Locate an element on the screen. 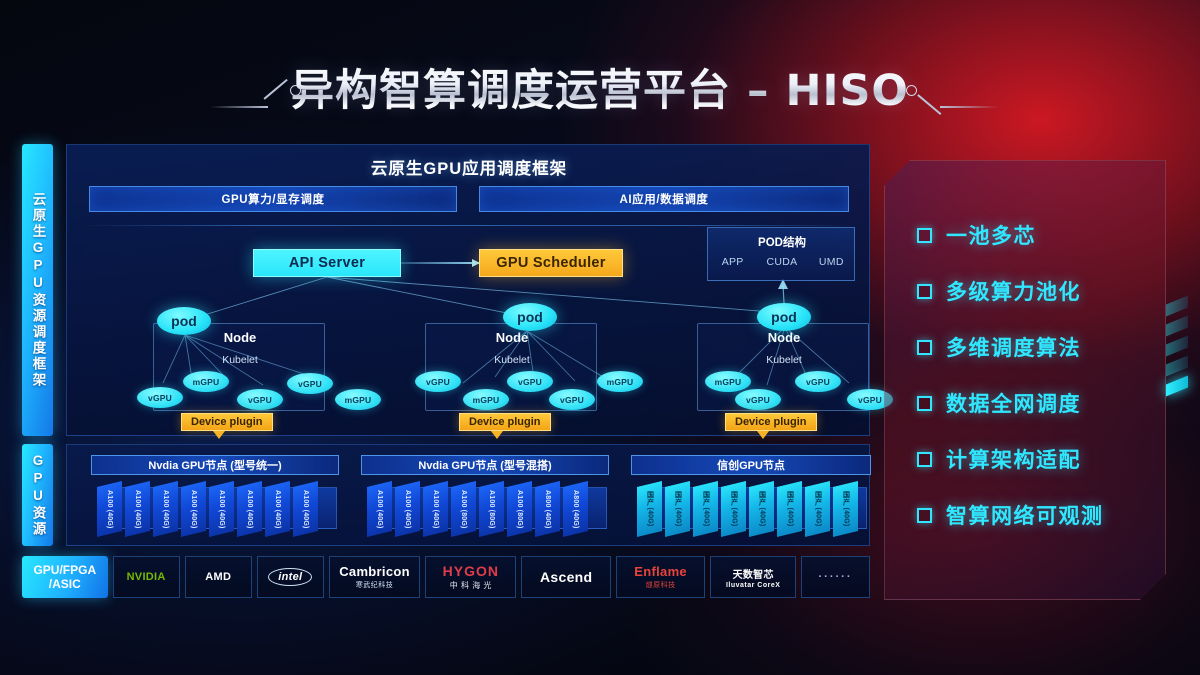 The height and width of the screenshot is (675, 1200). vendor-logo-more: ······ is located at coordinates (835, 577).